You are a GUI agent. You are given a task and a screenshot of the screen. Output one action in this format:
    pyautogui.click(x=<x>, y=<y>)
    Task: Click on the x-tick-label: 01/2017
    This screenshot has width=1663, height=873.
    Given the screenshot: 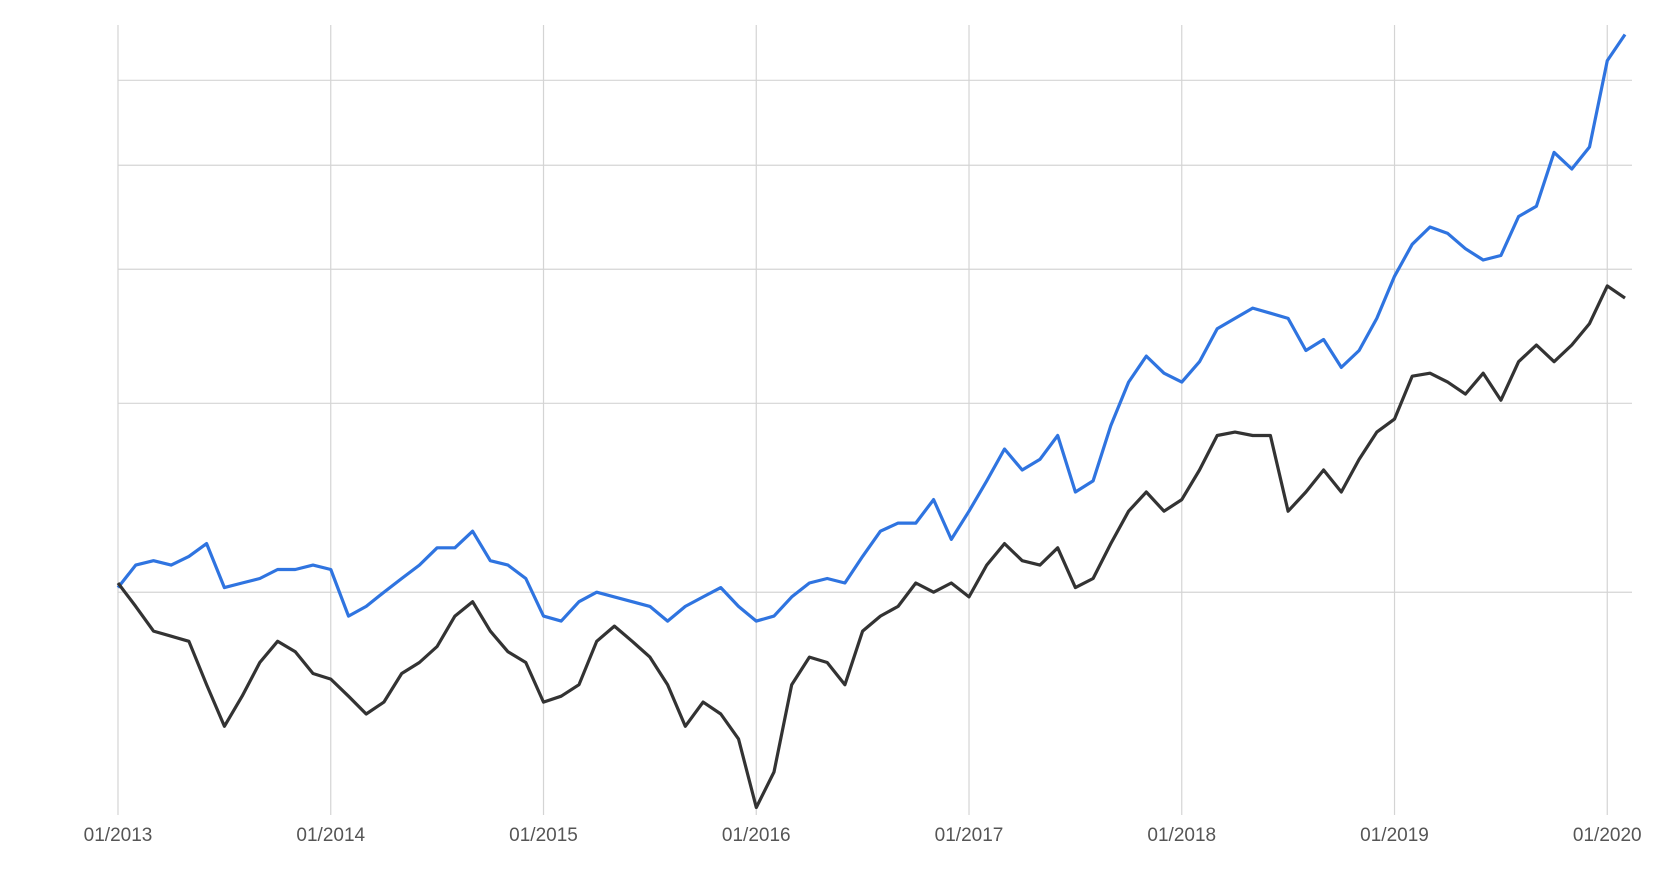 What is the action you would take?
    pyautogui.click(x=969, y=835)
    